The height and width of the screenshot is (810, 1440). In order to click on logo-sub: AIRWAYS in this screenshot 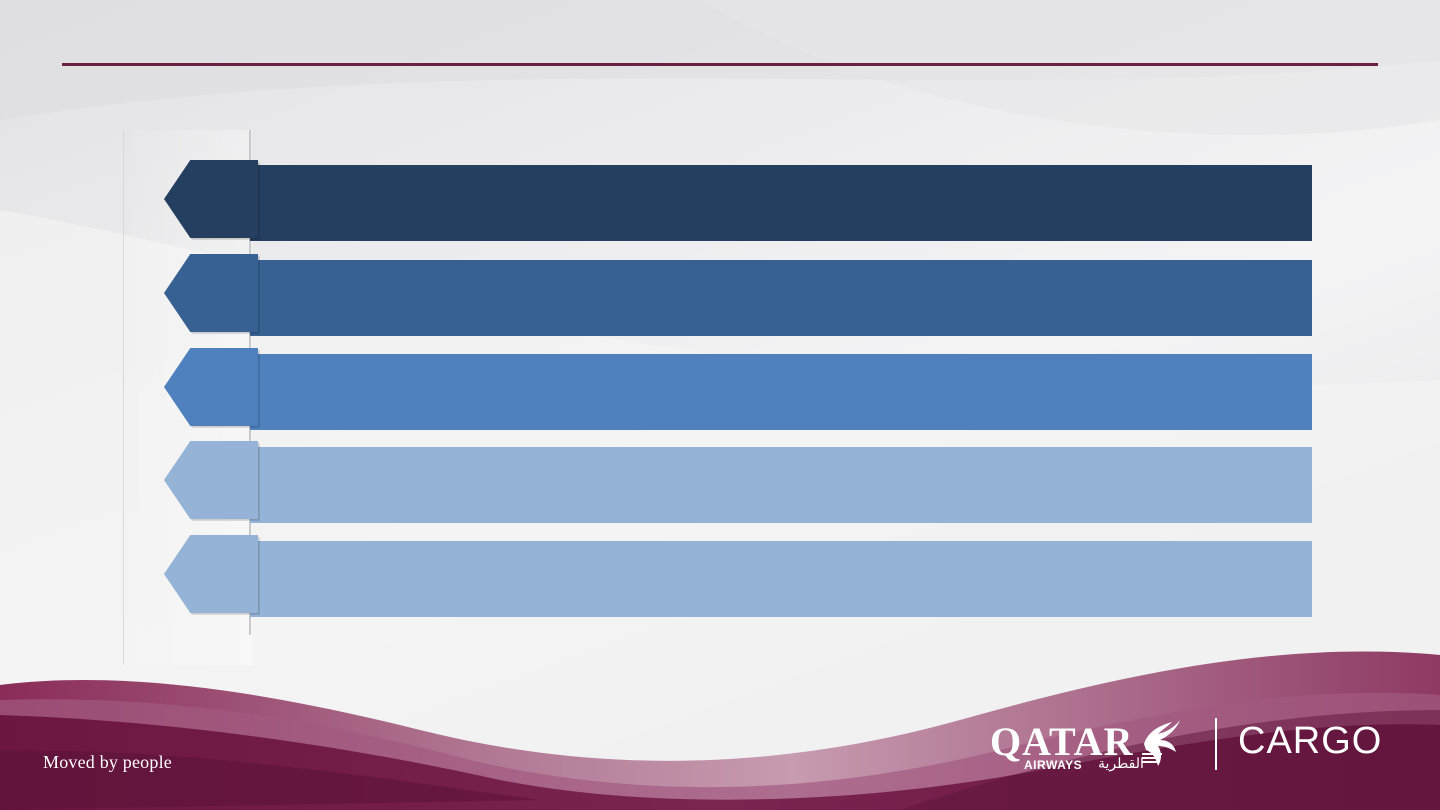, I will do `click(1053, 765)`.